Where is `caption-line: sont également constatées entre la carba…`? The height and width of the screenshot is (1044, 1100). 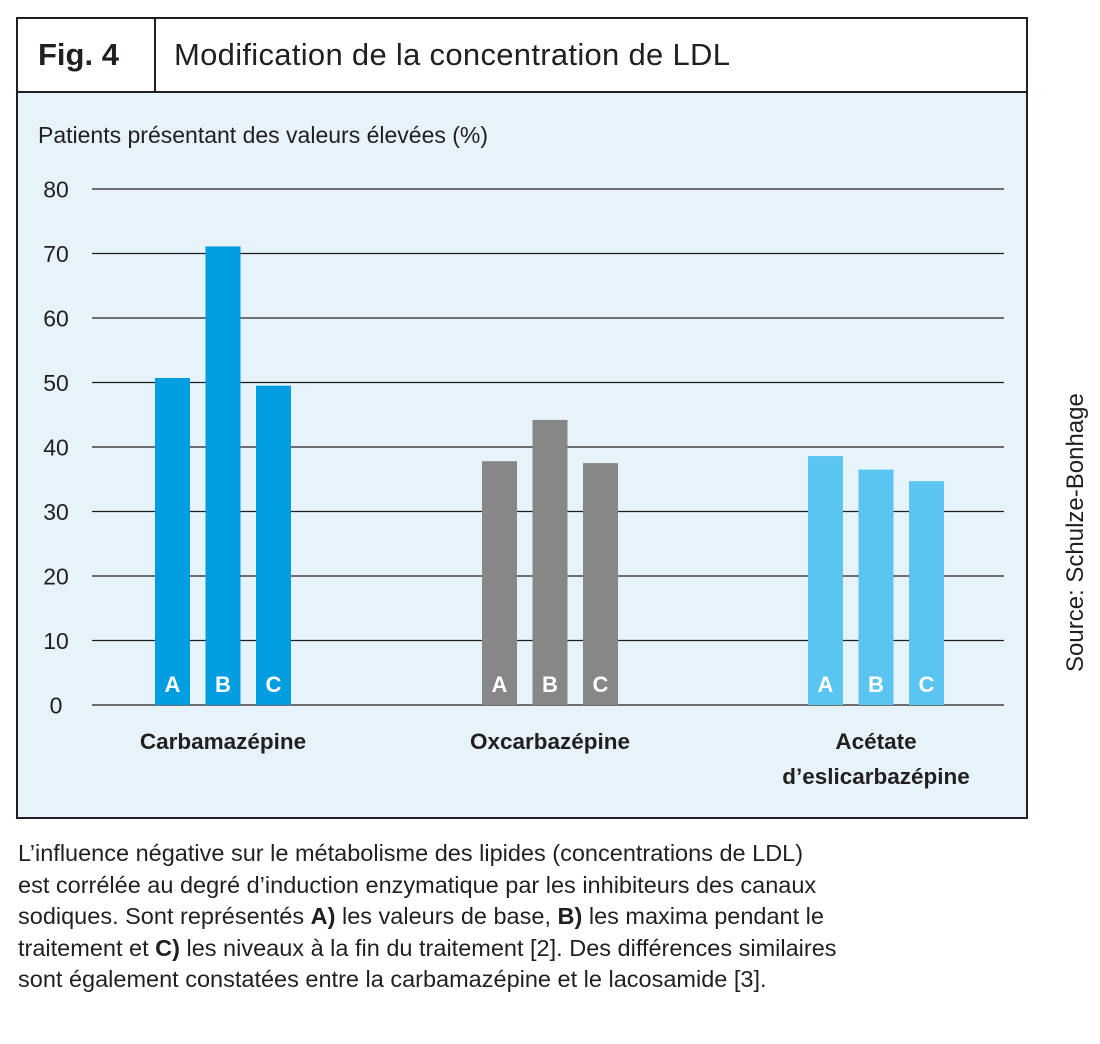 caption-line: sont également constatées entre la carba… is located at coordinates (392, 979).